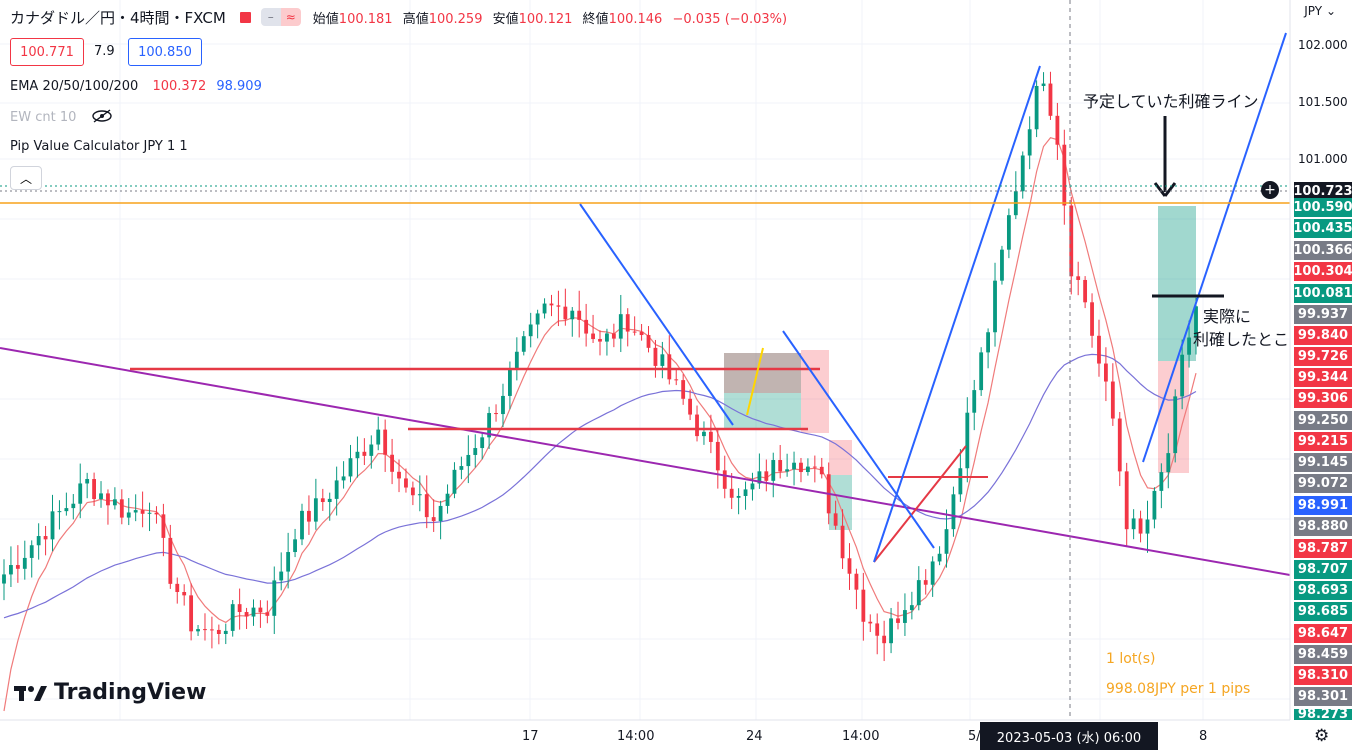 Image resolution: width=1358 pixels, height=750 pixels. I want to click on annotation-actual-1: 実際に, so click(1227, 316).